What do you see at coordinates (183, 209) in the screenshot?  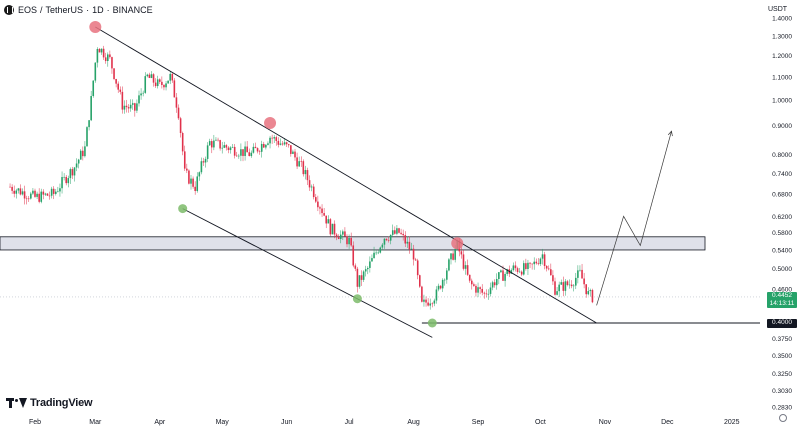 I see `swing-low-marker` at bounding box center [183, 209].